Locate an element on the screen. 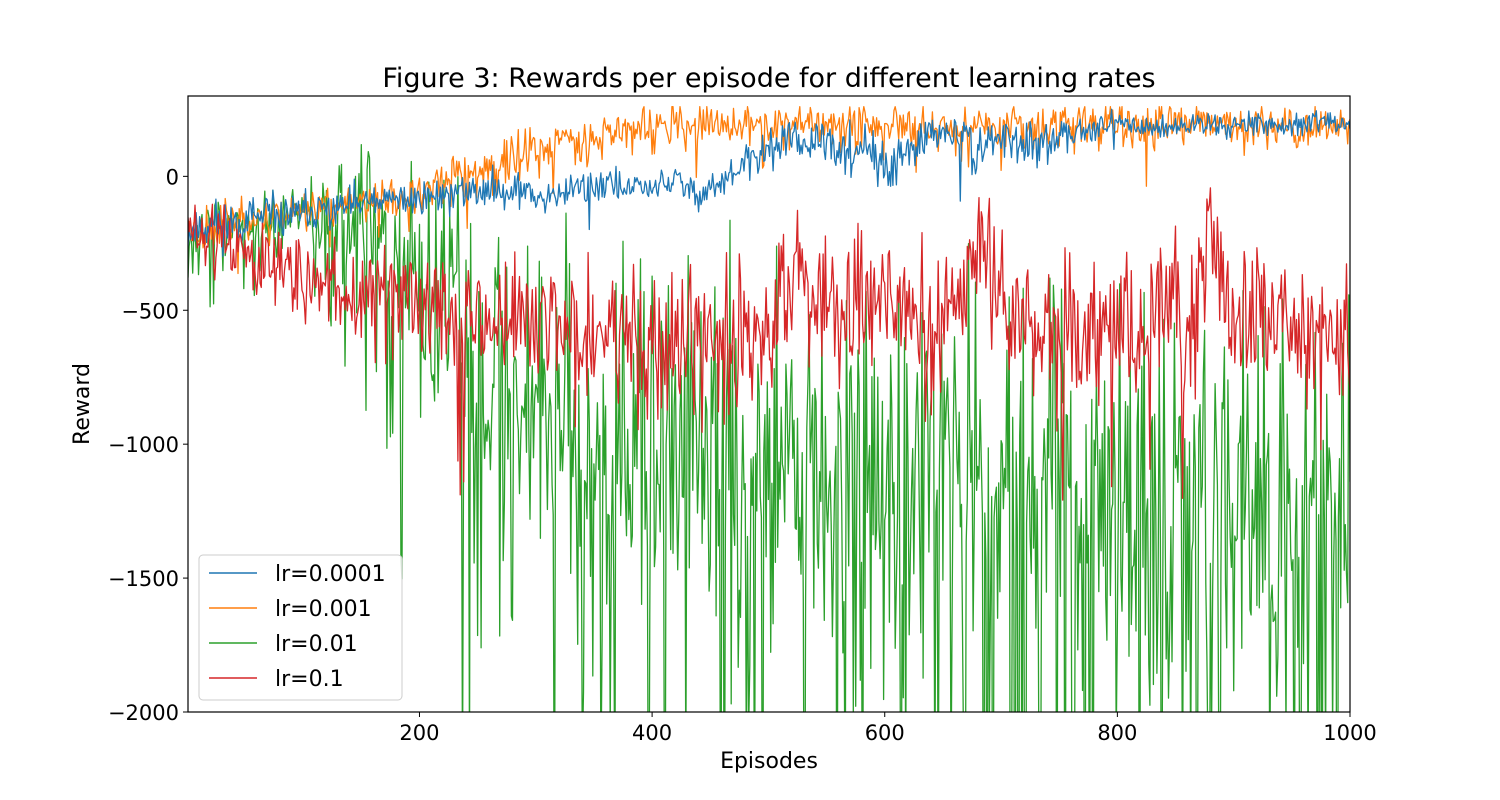 The width and height of the screenshot is (1500, 800). y-tick-label: −500 is located at coordinates (150, 311).